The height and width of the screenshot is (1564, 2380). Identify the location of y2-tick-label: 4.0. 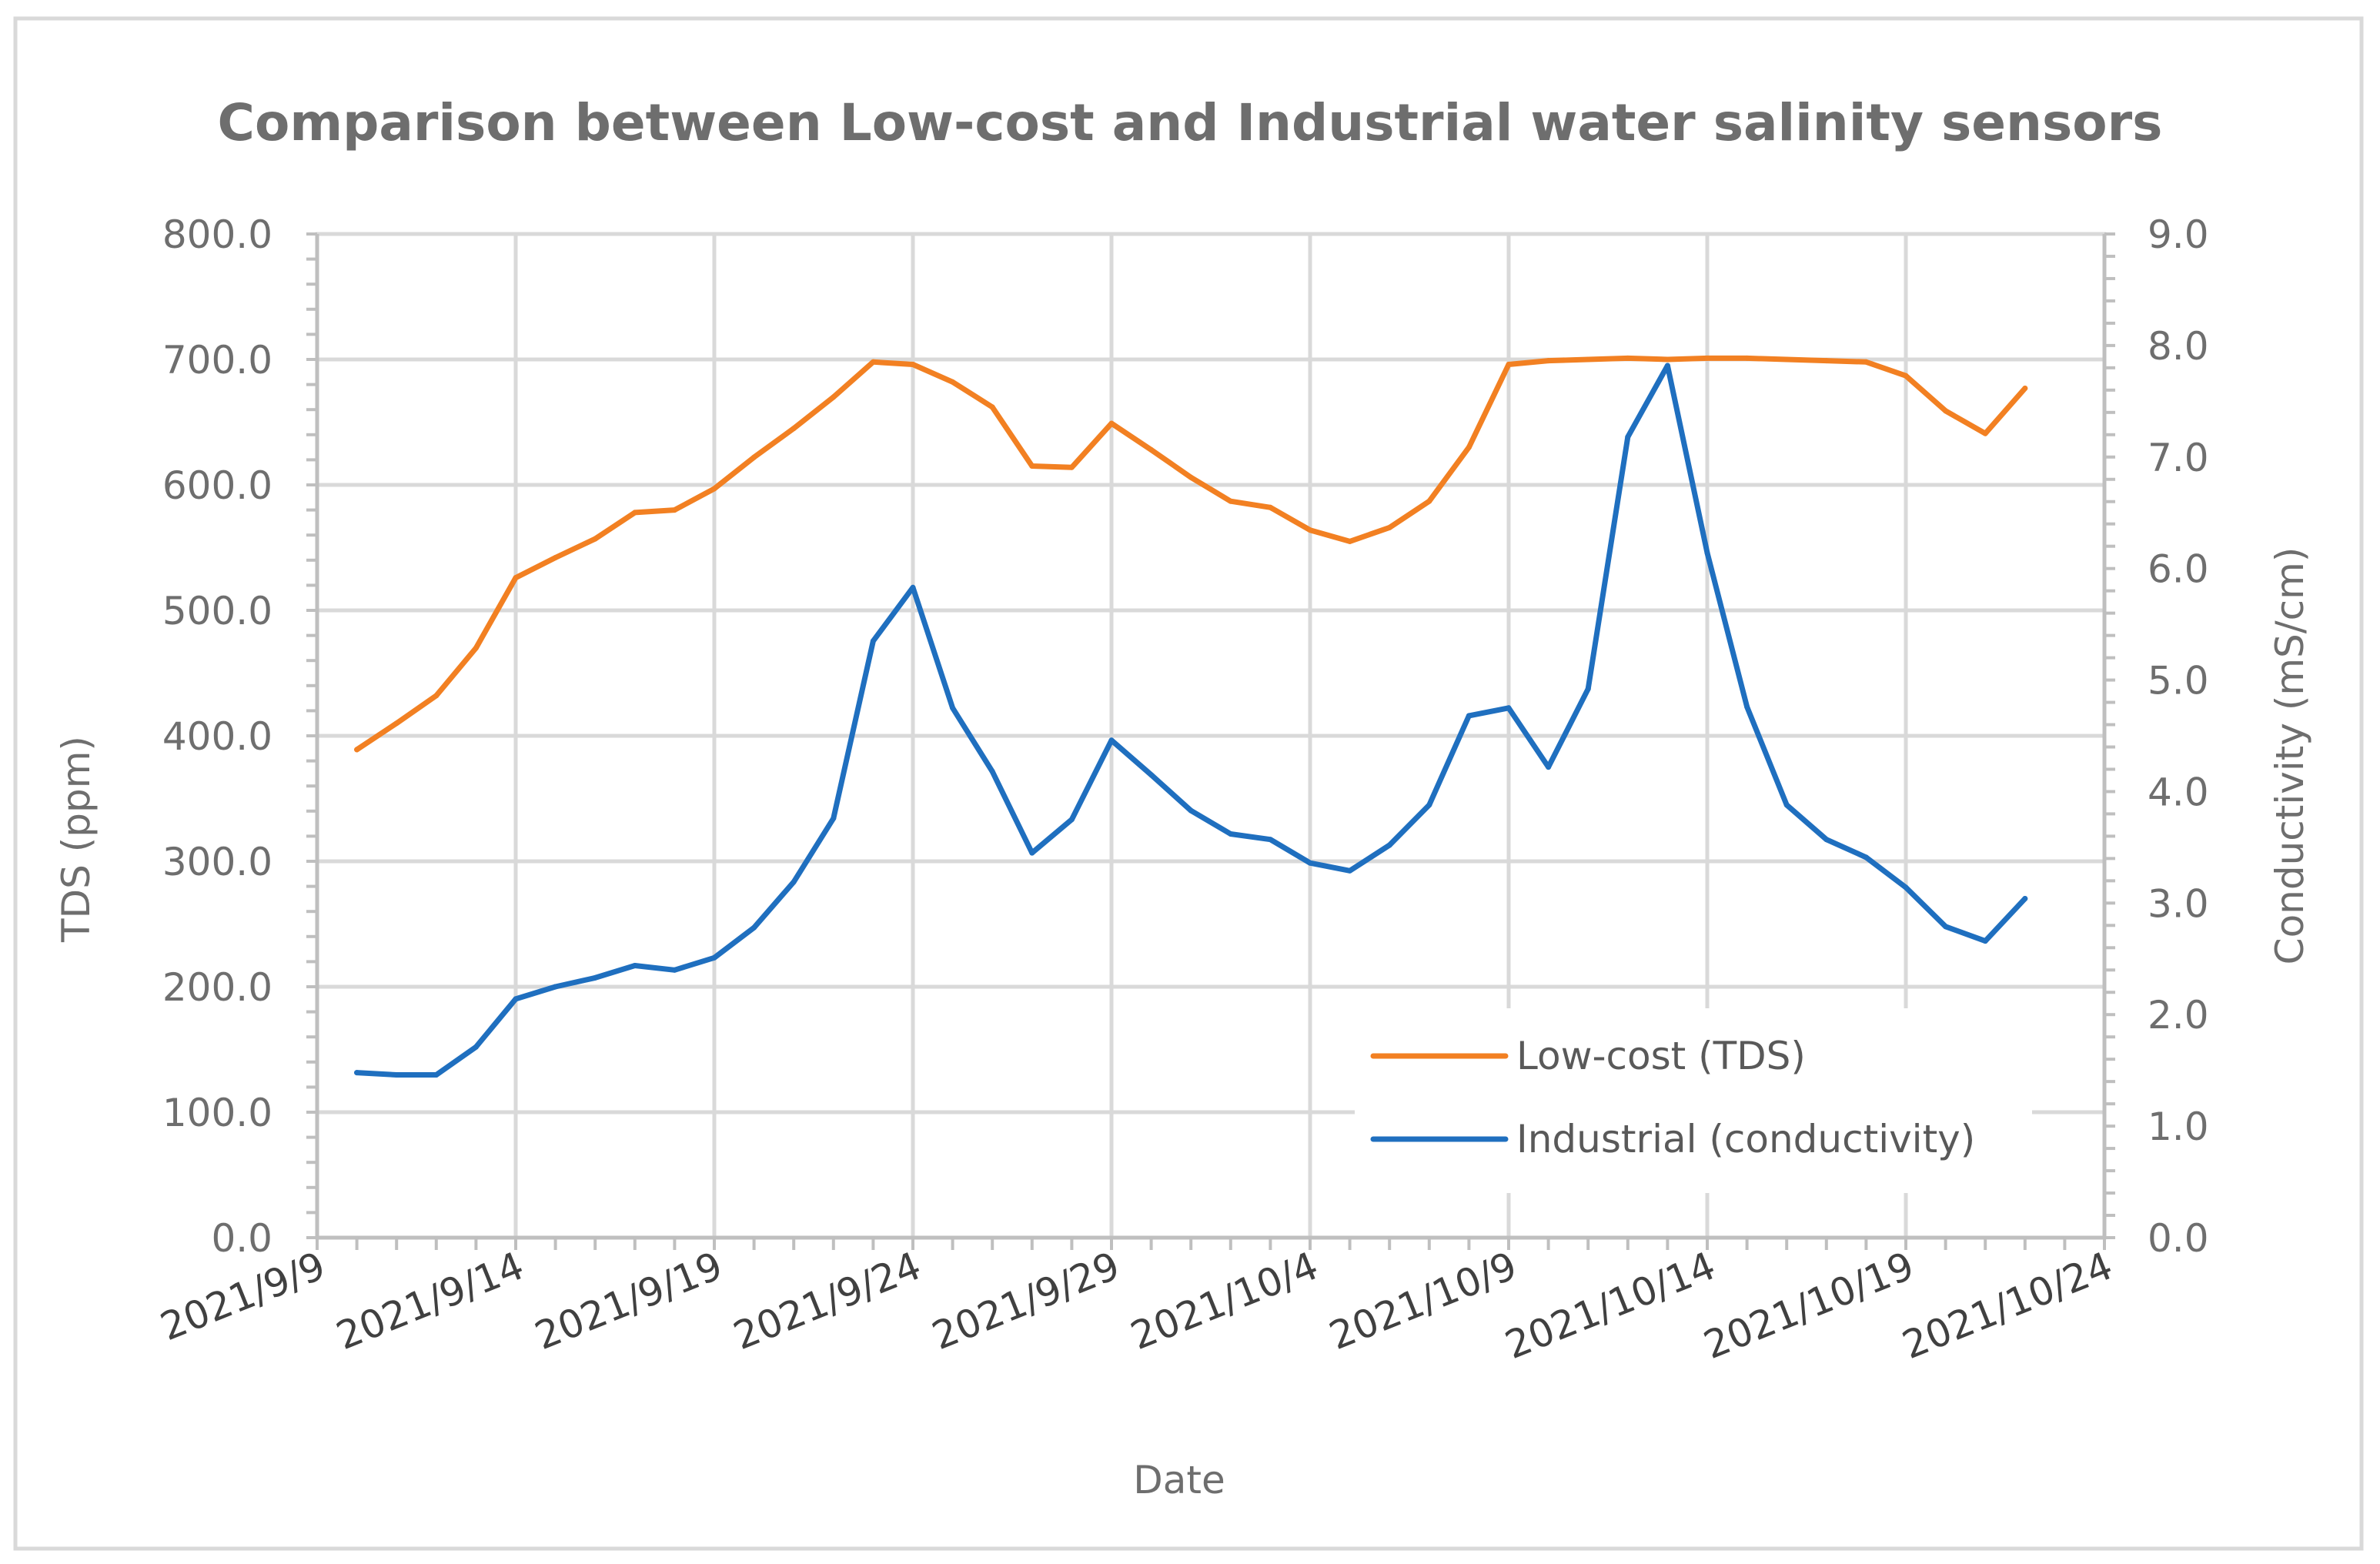
(2178, 792).